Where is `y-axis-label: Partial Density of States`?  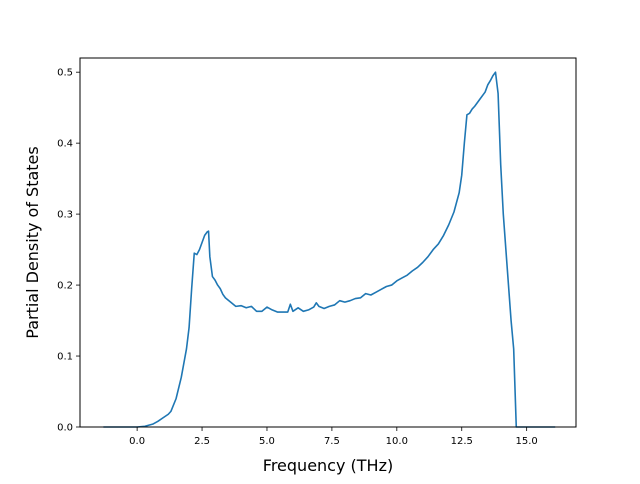 y-axis-label: Partial Density of States is located at coordinates (32, 242).